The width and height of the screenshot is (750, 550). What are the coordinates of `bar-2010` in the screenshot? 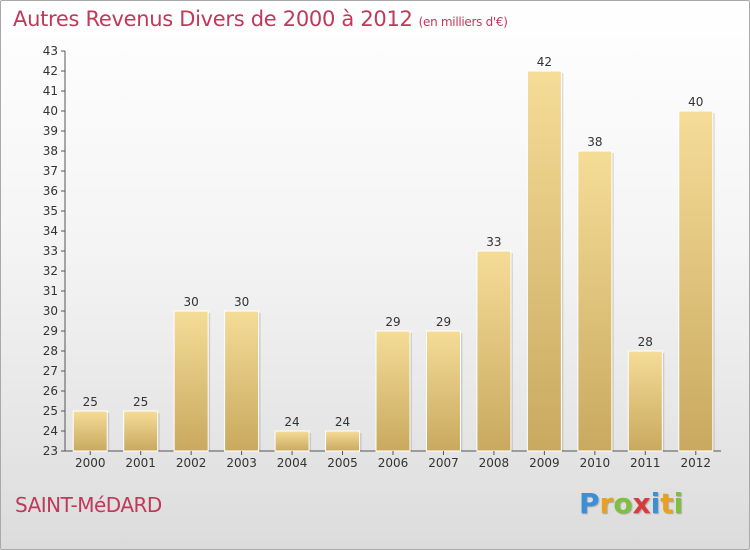 It's located at (595, 301).